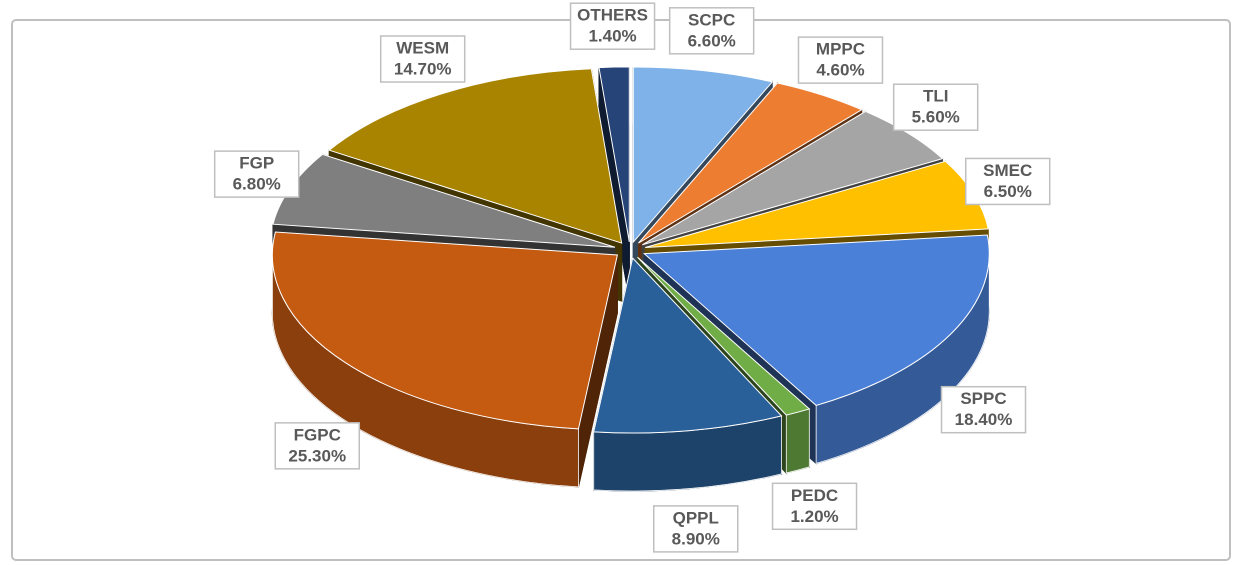 This screenshot has height=565, width=1237. What do you see at coordinates (983, 398) in the screenshot?
I see `slice-label-name: SPPC` at bounding box center [983, 398].